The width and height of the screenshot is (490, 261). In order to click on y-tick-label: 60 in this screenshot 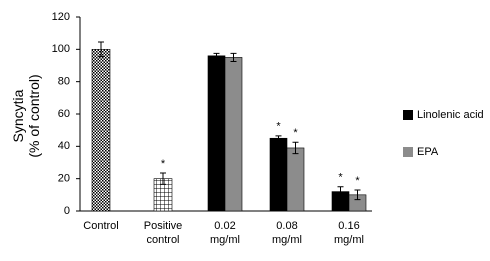, I will do `click(64, 114)`.